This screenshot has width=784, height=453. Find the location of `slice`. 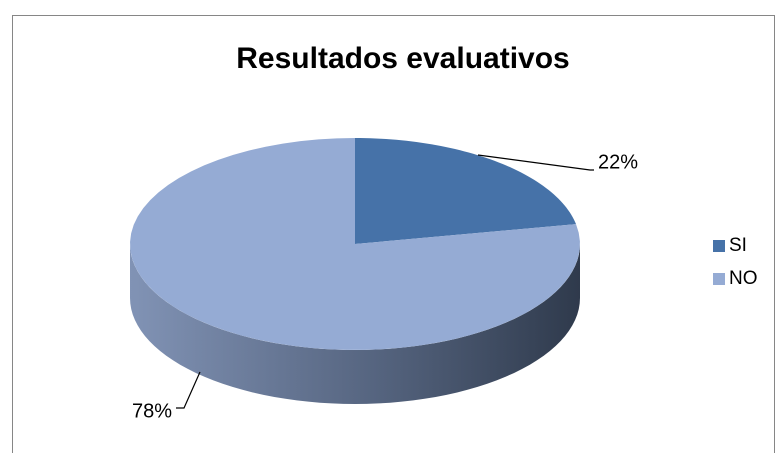

slice is located at coordinates (466, 191).